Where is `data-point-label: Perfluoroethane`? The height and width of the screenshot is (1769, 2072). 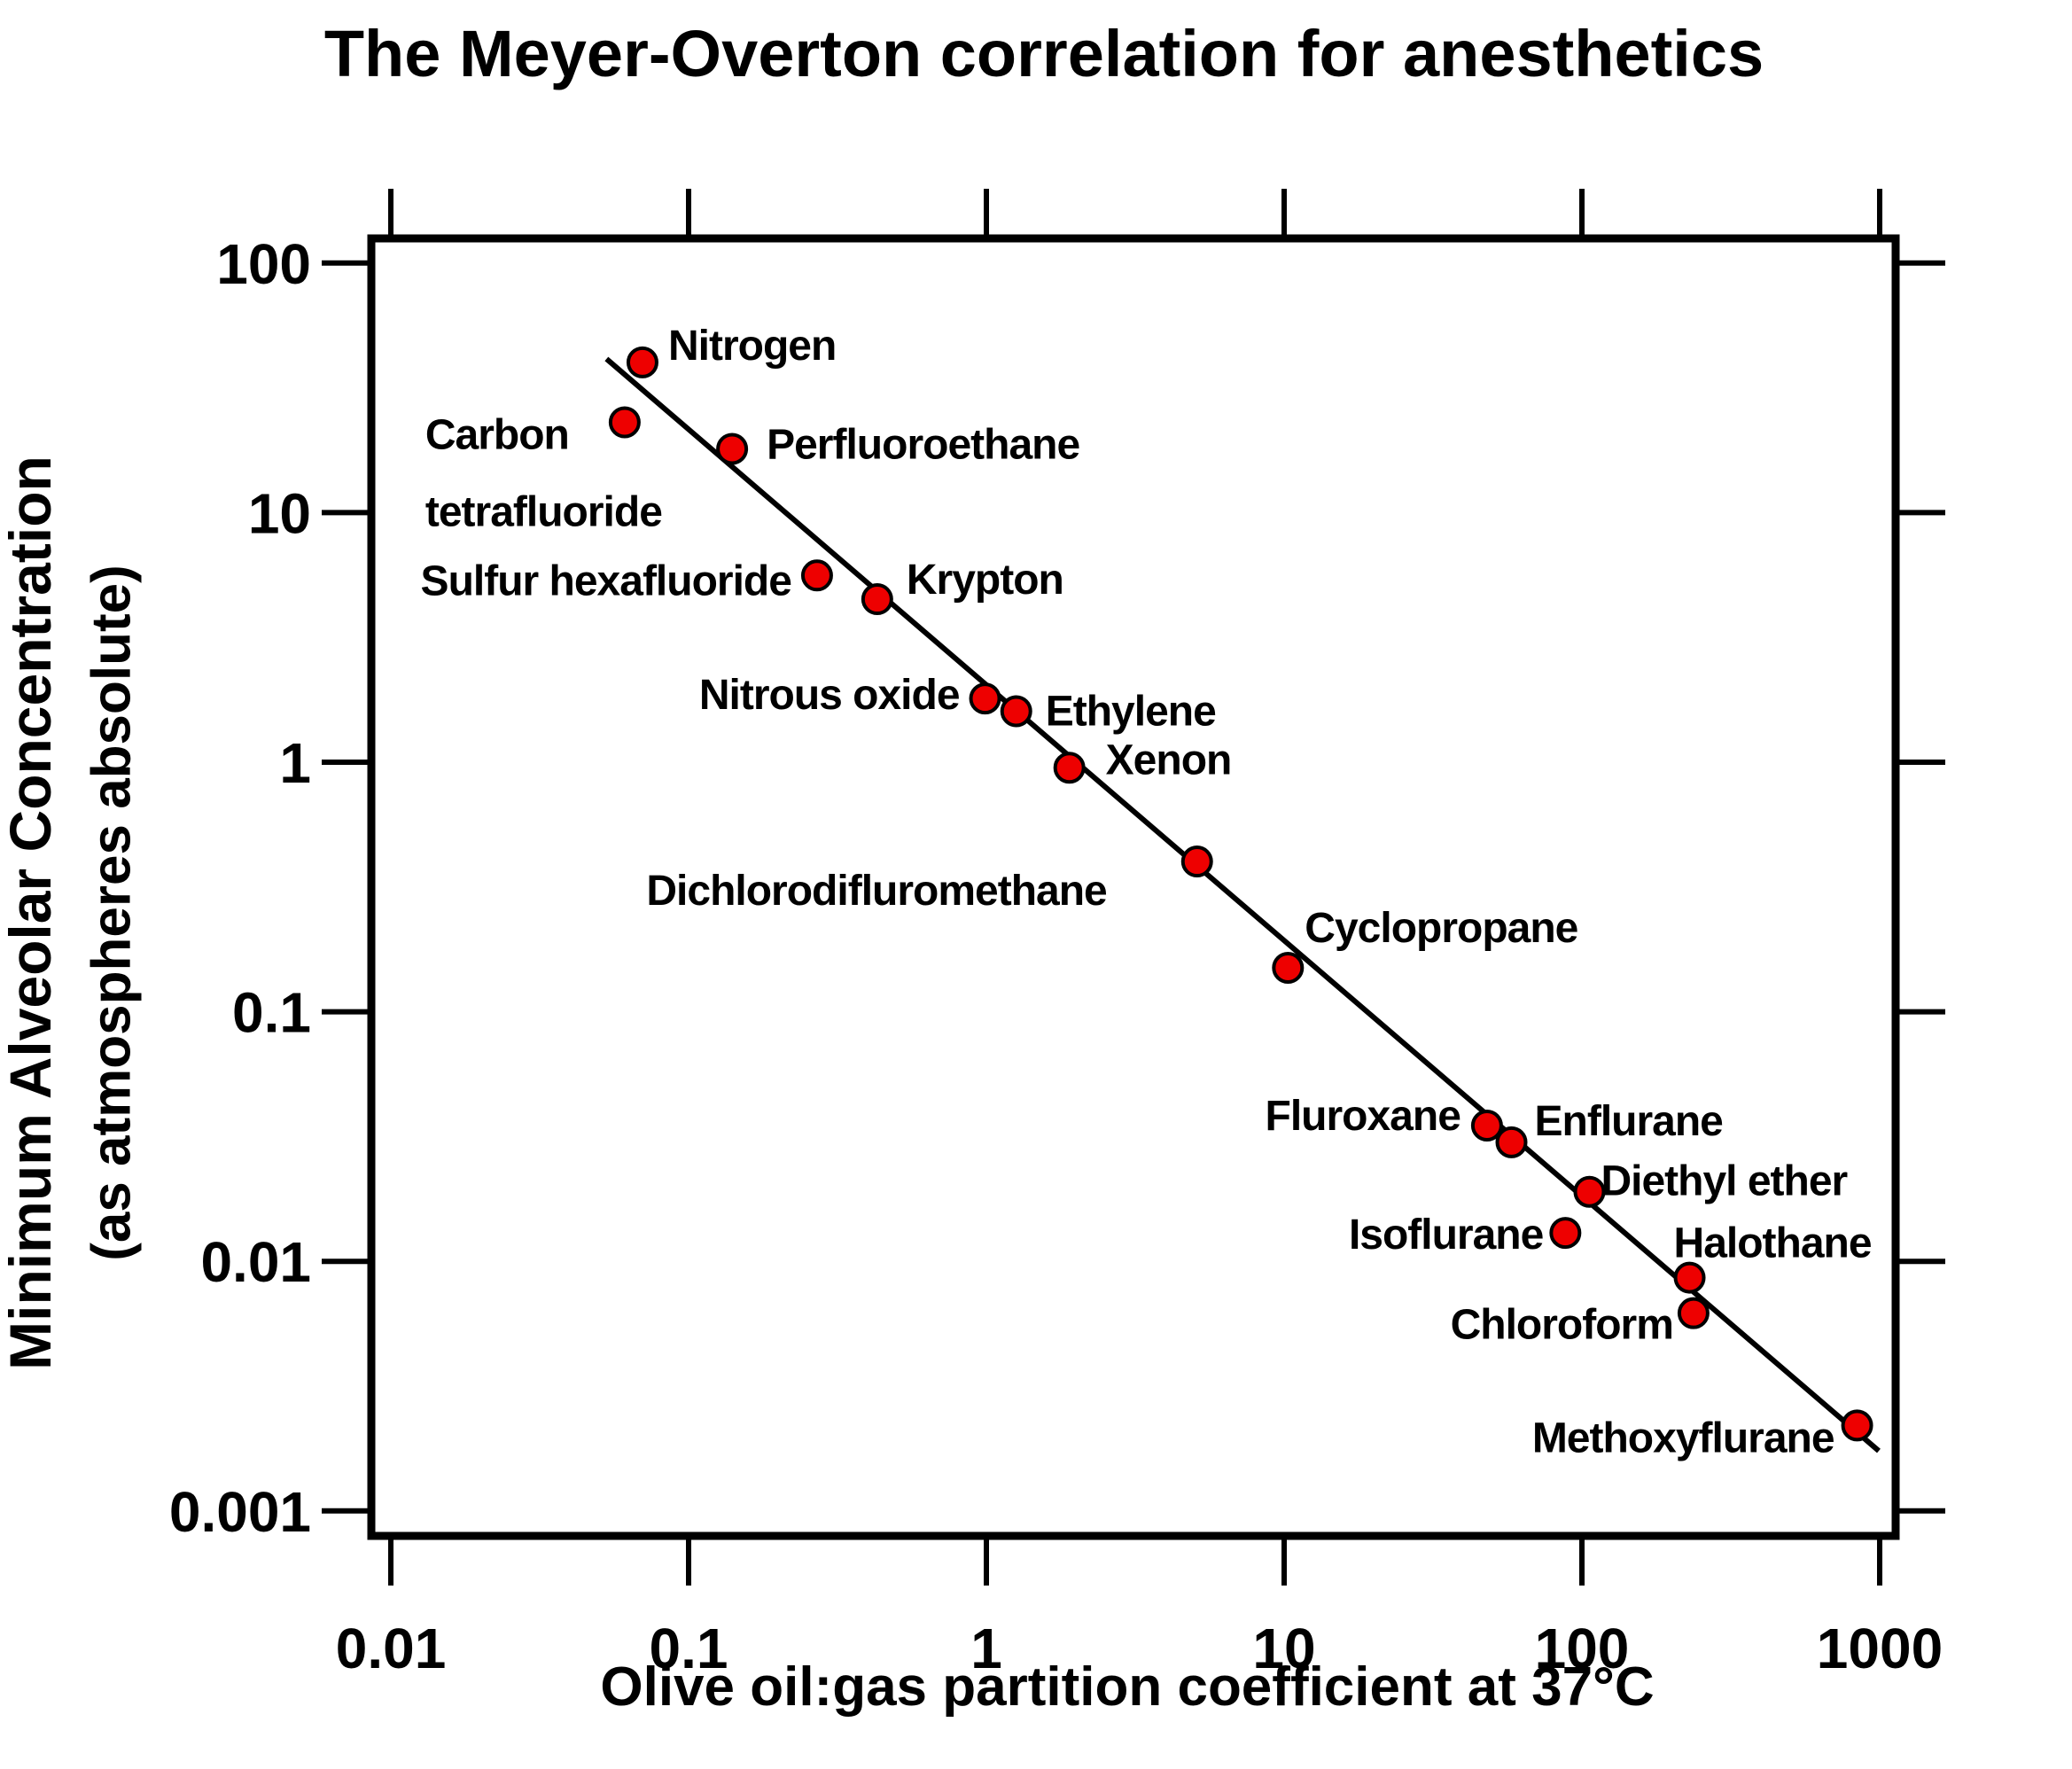 data-point-label: Perfluoroethane is located at coordinates (923, 445).